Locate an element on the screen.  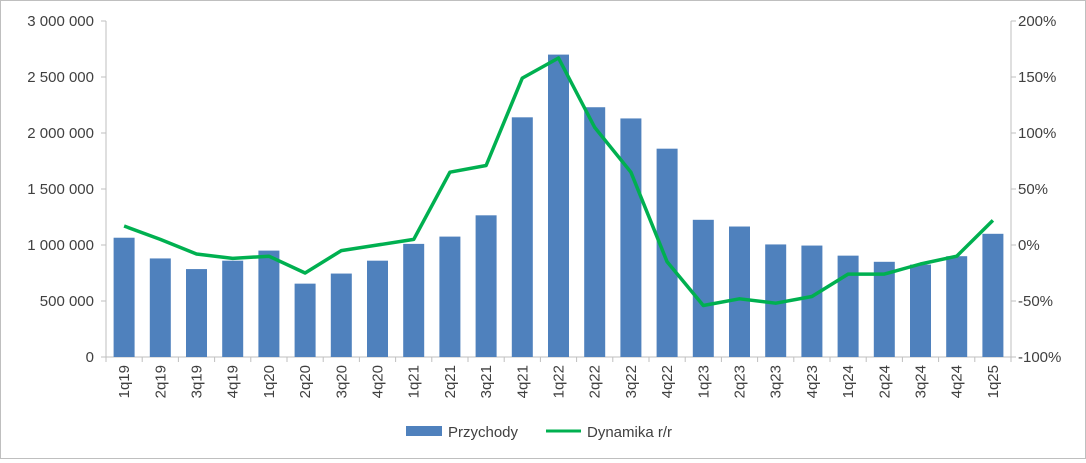
x-tick-label: 1q20 is located at coordinates (269, 381).